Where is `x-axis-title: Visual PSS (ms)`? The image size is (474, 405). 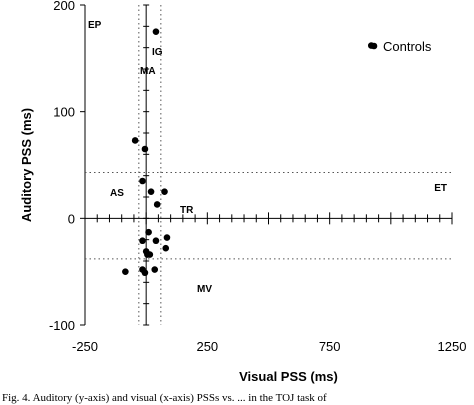 x-axis-title: Visual PSS (ms) is located at coordinates (288, 376).